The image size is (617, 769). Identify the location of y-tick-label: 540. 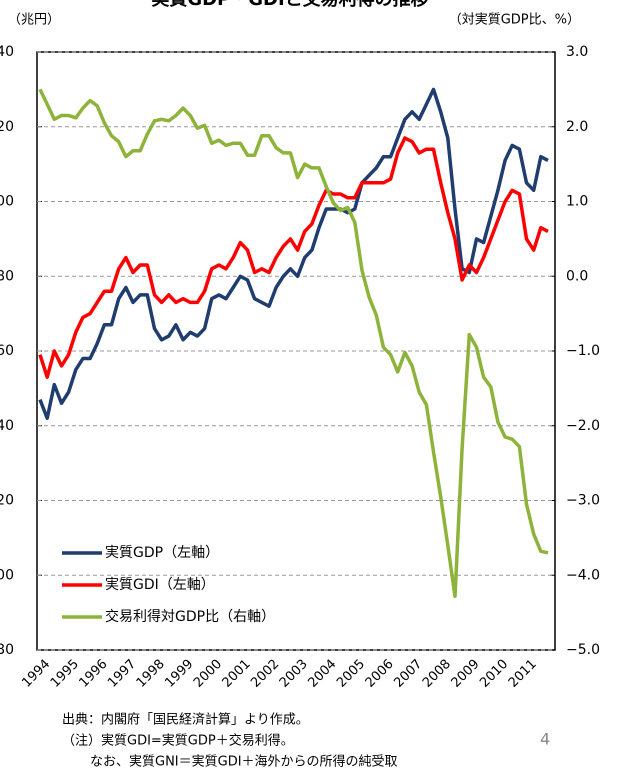
(7, 52).